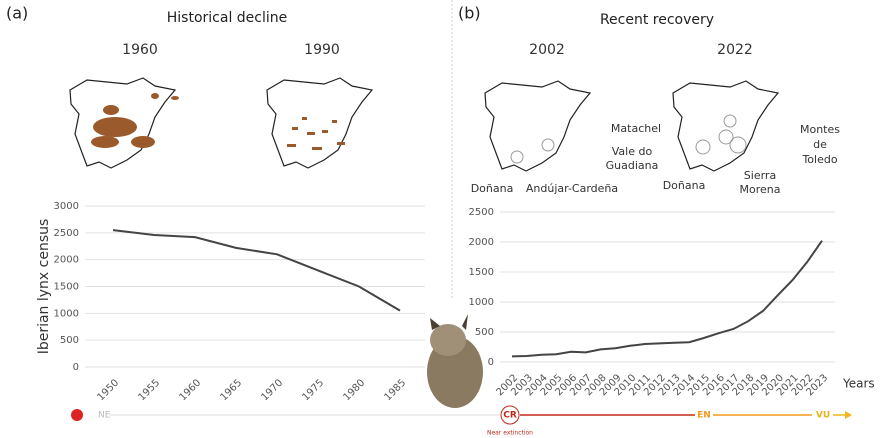 Image resolution: width=886 pixels, height=438 pixels. I want to click on x-tick-label: 1950, so click(108, 390).